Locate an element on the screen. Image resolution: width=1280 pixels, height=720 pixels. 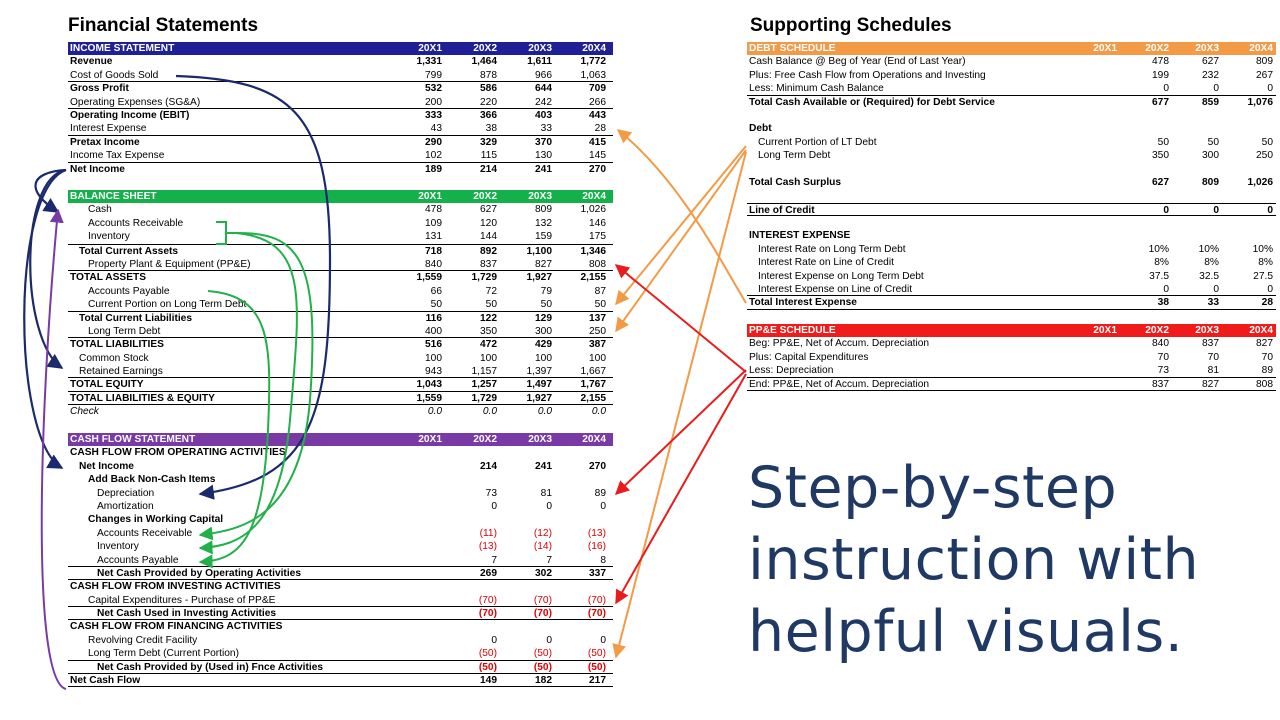
table-row: Depreciation 73 81 89 is located at coordinates (340, 493).